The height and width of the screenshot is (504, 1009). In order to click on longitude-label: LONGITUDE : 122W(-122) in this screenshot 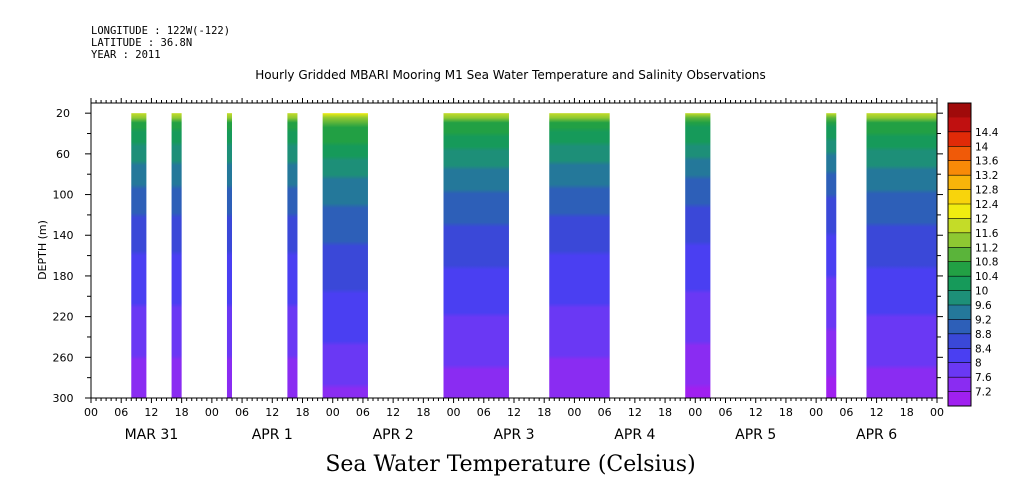, I will do `click(161, 31)`.